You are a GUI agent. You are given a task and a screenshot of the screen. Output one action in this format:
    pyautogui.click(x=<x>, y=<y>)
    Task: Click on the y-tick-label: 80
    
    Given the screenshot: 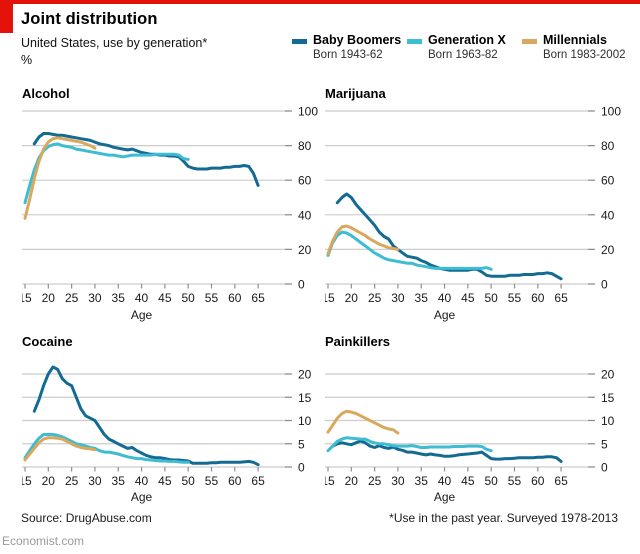 What is the action you would take?
    pyautogui.click(x=305, y=146)
    